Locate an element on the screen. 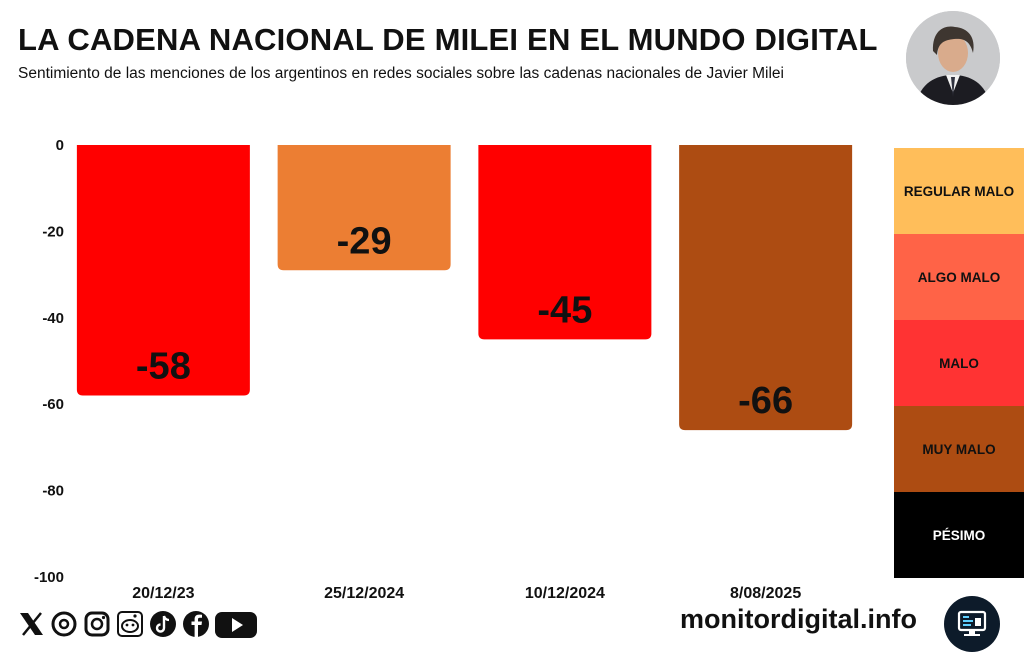 This screenshot has height=660, width=1024. instagram-icon is located at coordinates (97, 624).